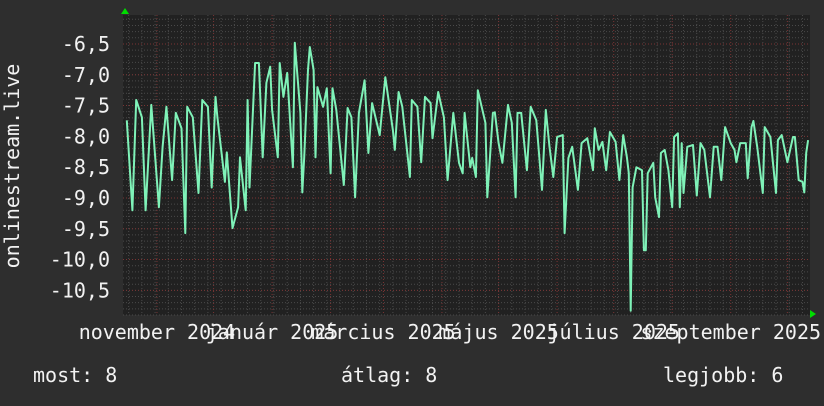 Image resolution: width=824 pixels, height=406 pixels. I want to click on y-tick-label: -9,5, so click(86, 229).